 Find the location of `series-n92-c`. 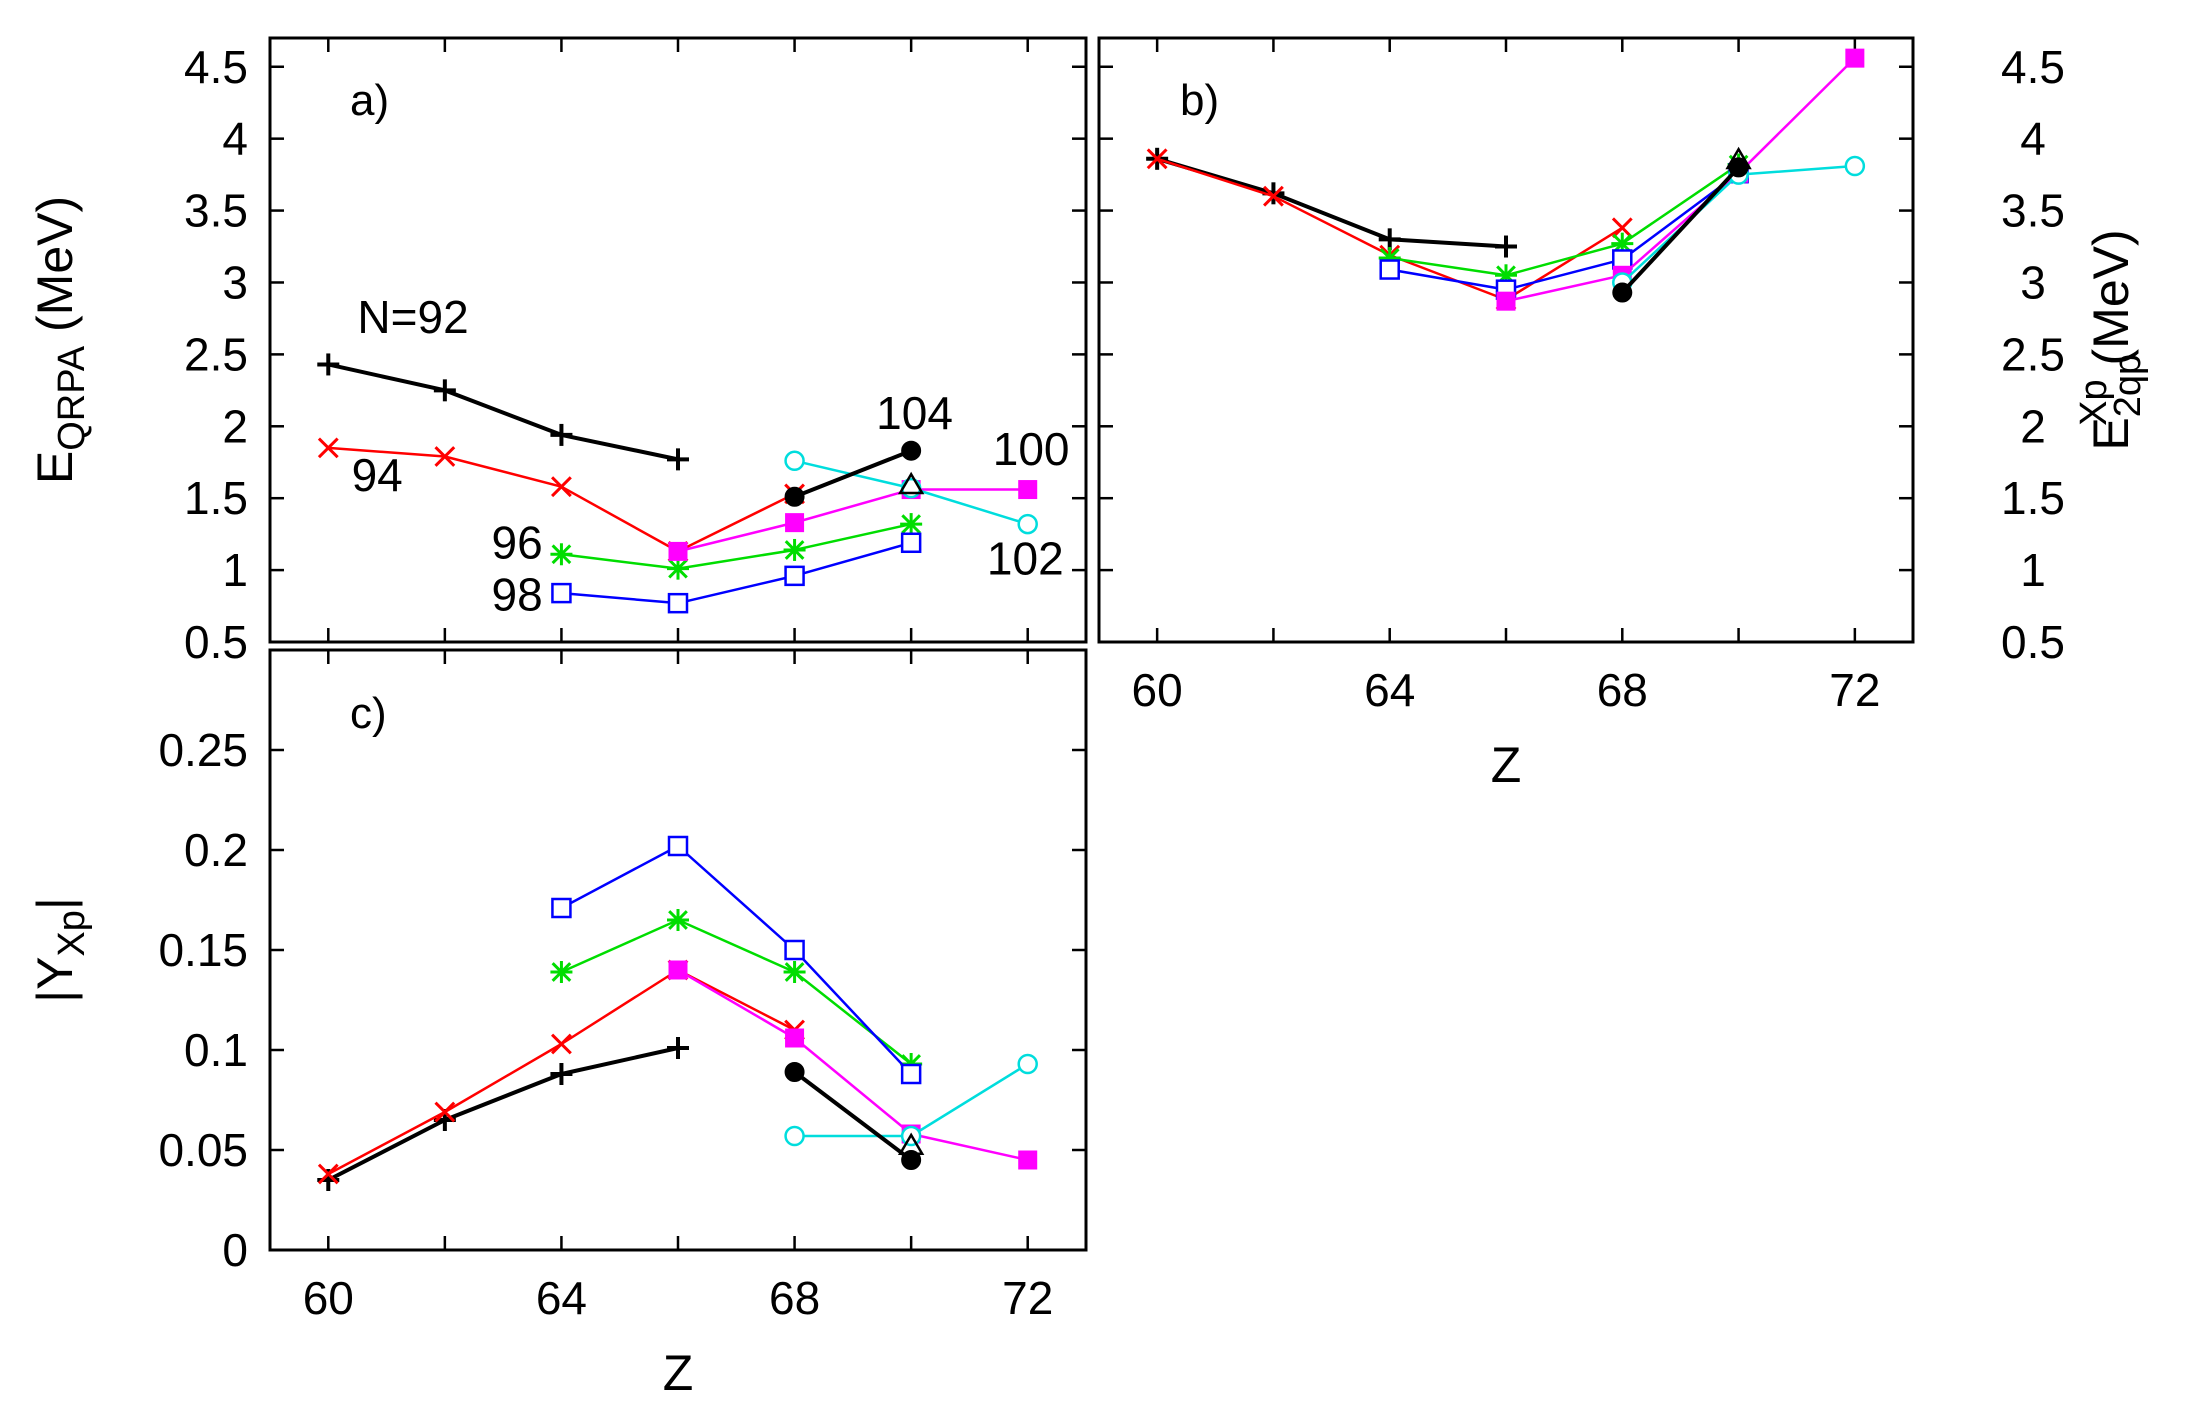

series-n92-c is located at coordinates (503, 1114).